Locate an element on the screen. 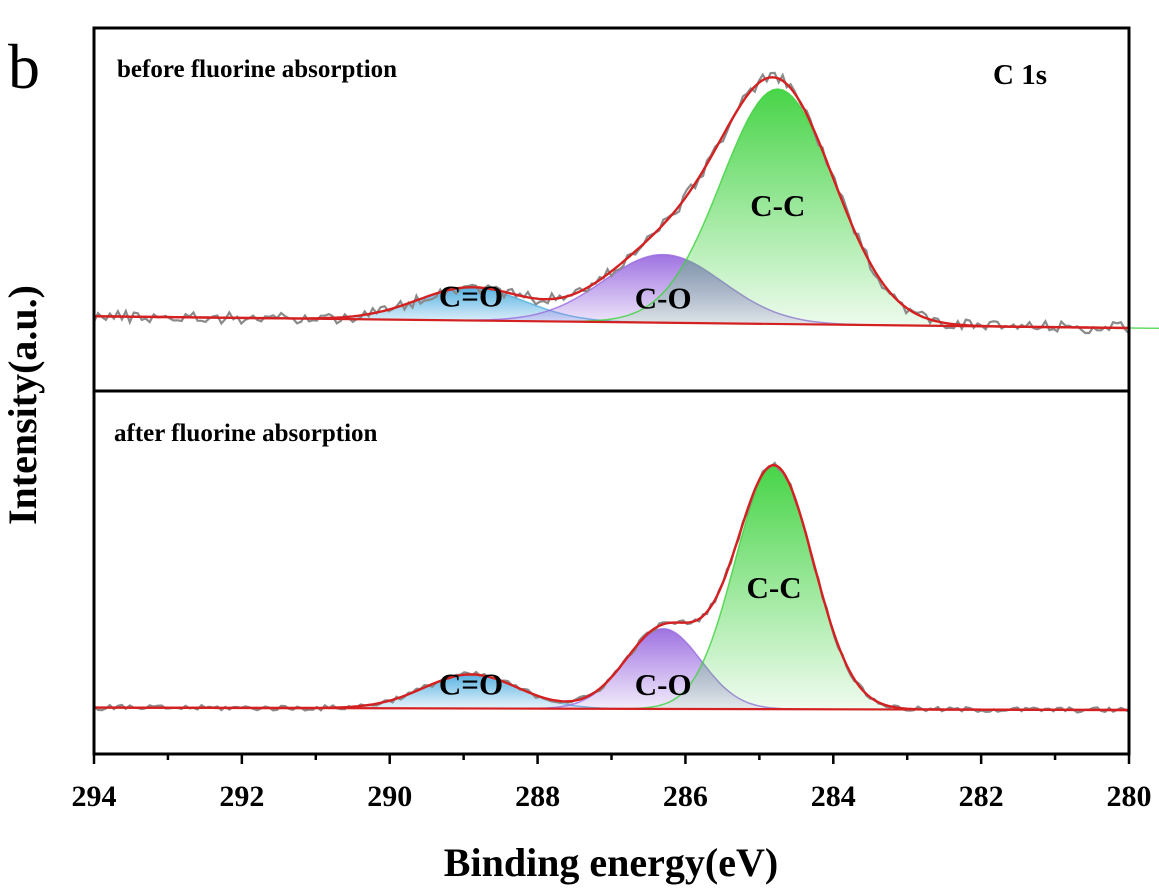 This screenshot has width=1159, height=892. x-tick-label-292: 292 is located at coordinates (241, 796).